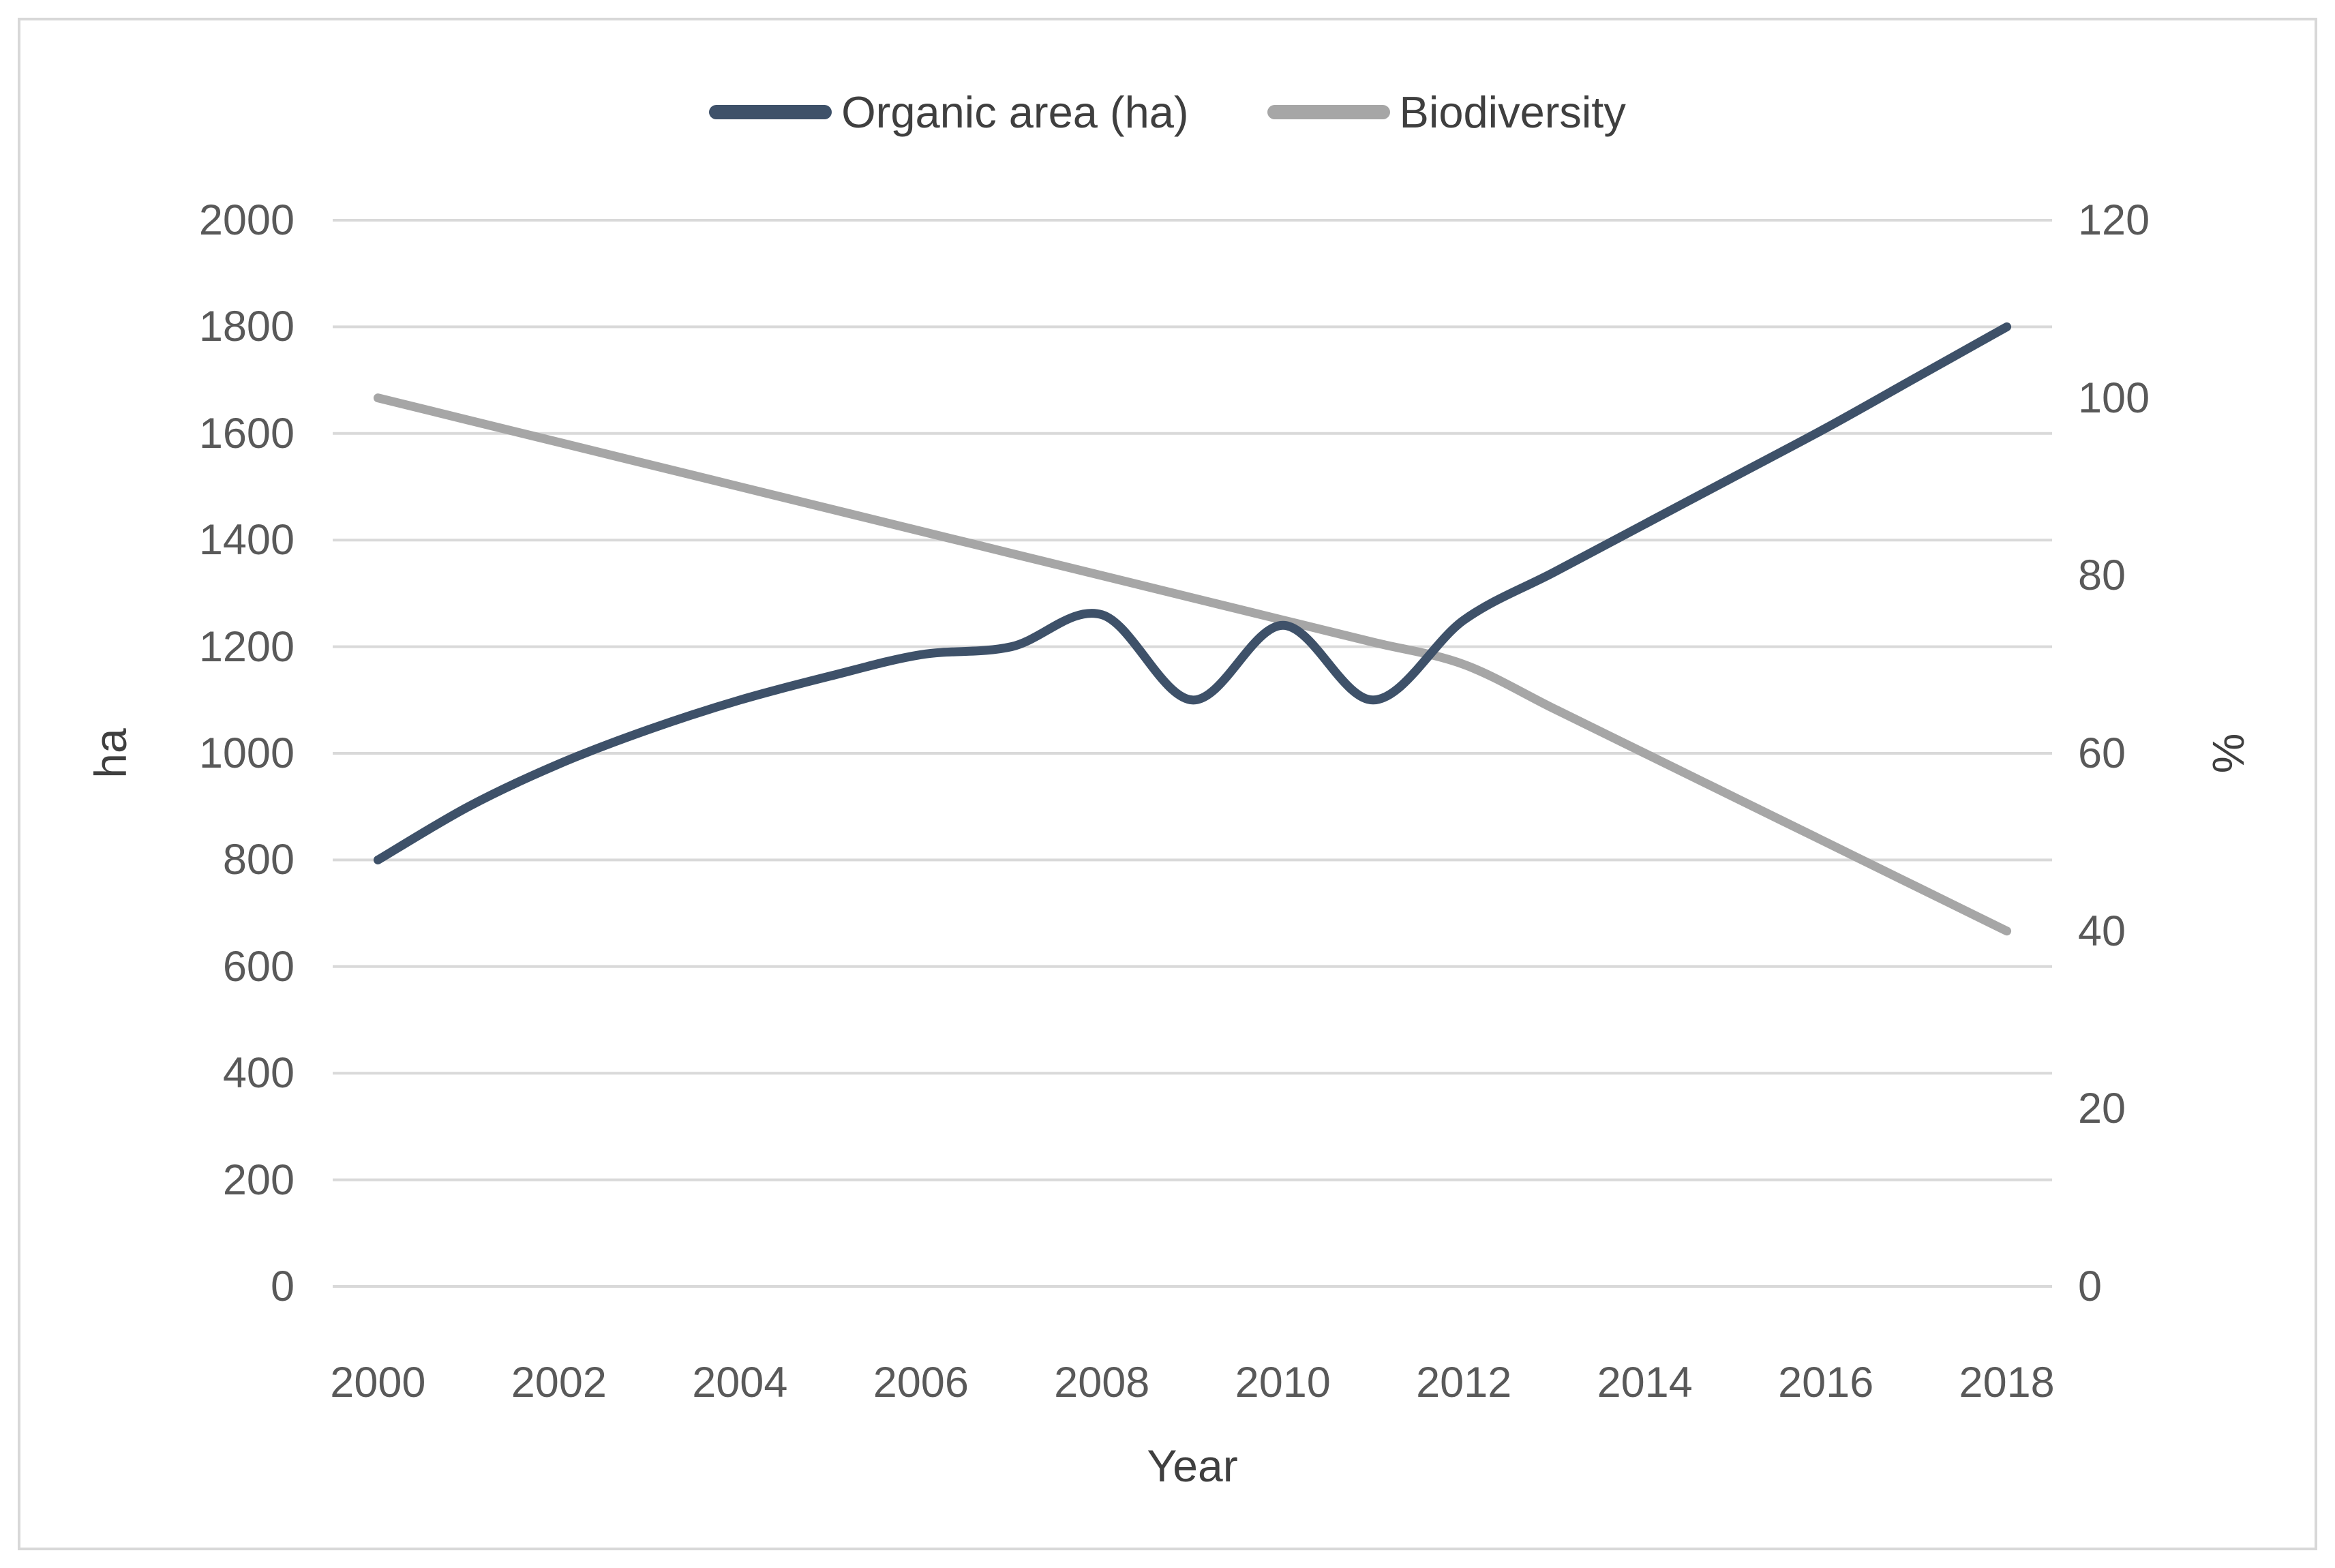 This screenshot has width=2335, height=1568. Describe the element at coordinates (247, 753) in the screenshot. I see `left-axis-tick-label: 1000` at that location.